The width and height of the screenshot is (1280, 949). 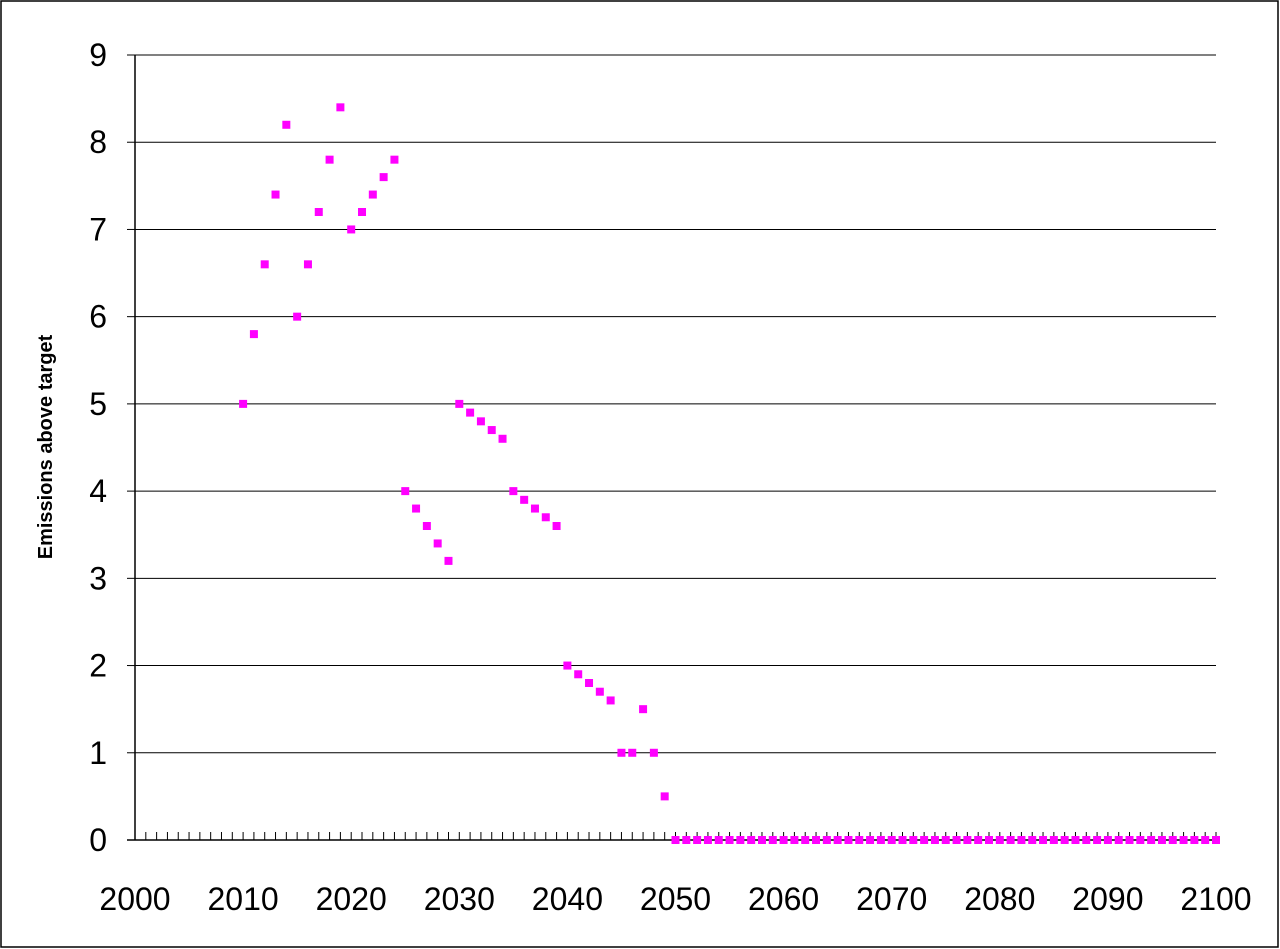 I want to click on y-tick-label: 4, so click(x=98, y=491).